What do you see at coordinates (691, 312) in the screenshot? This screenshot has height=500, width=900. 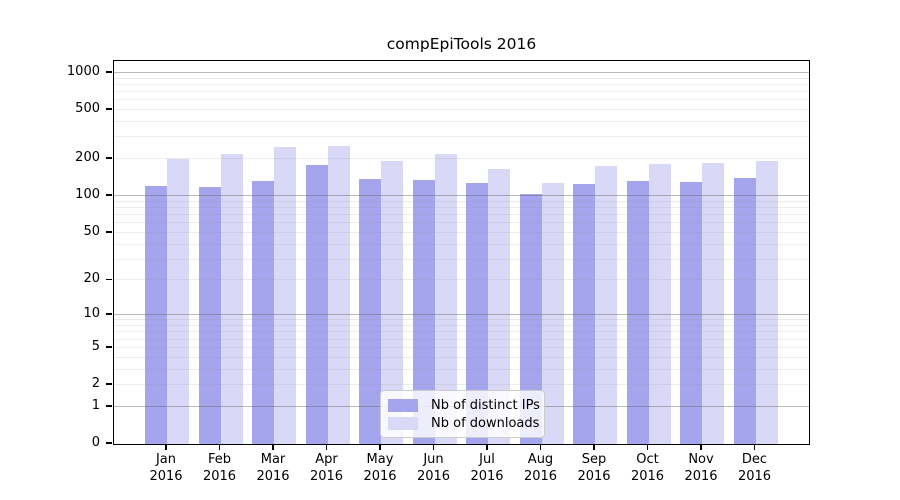 I see `bar-ips-nov` at bounding box center [691, 312].